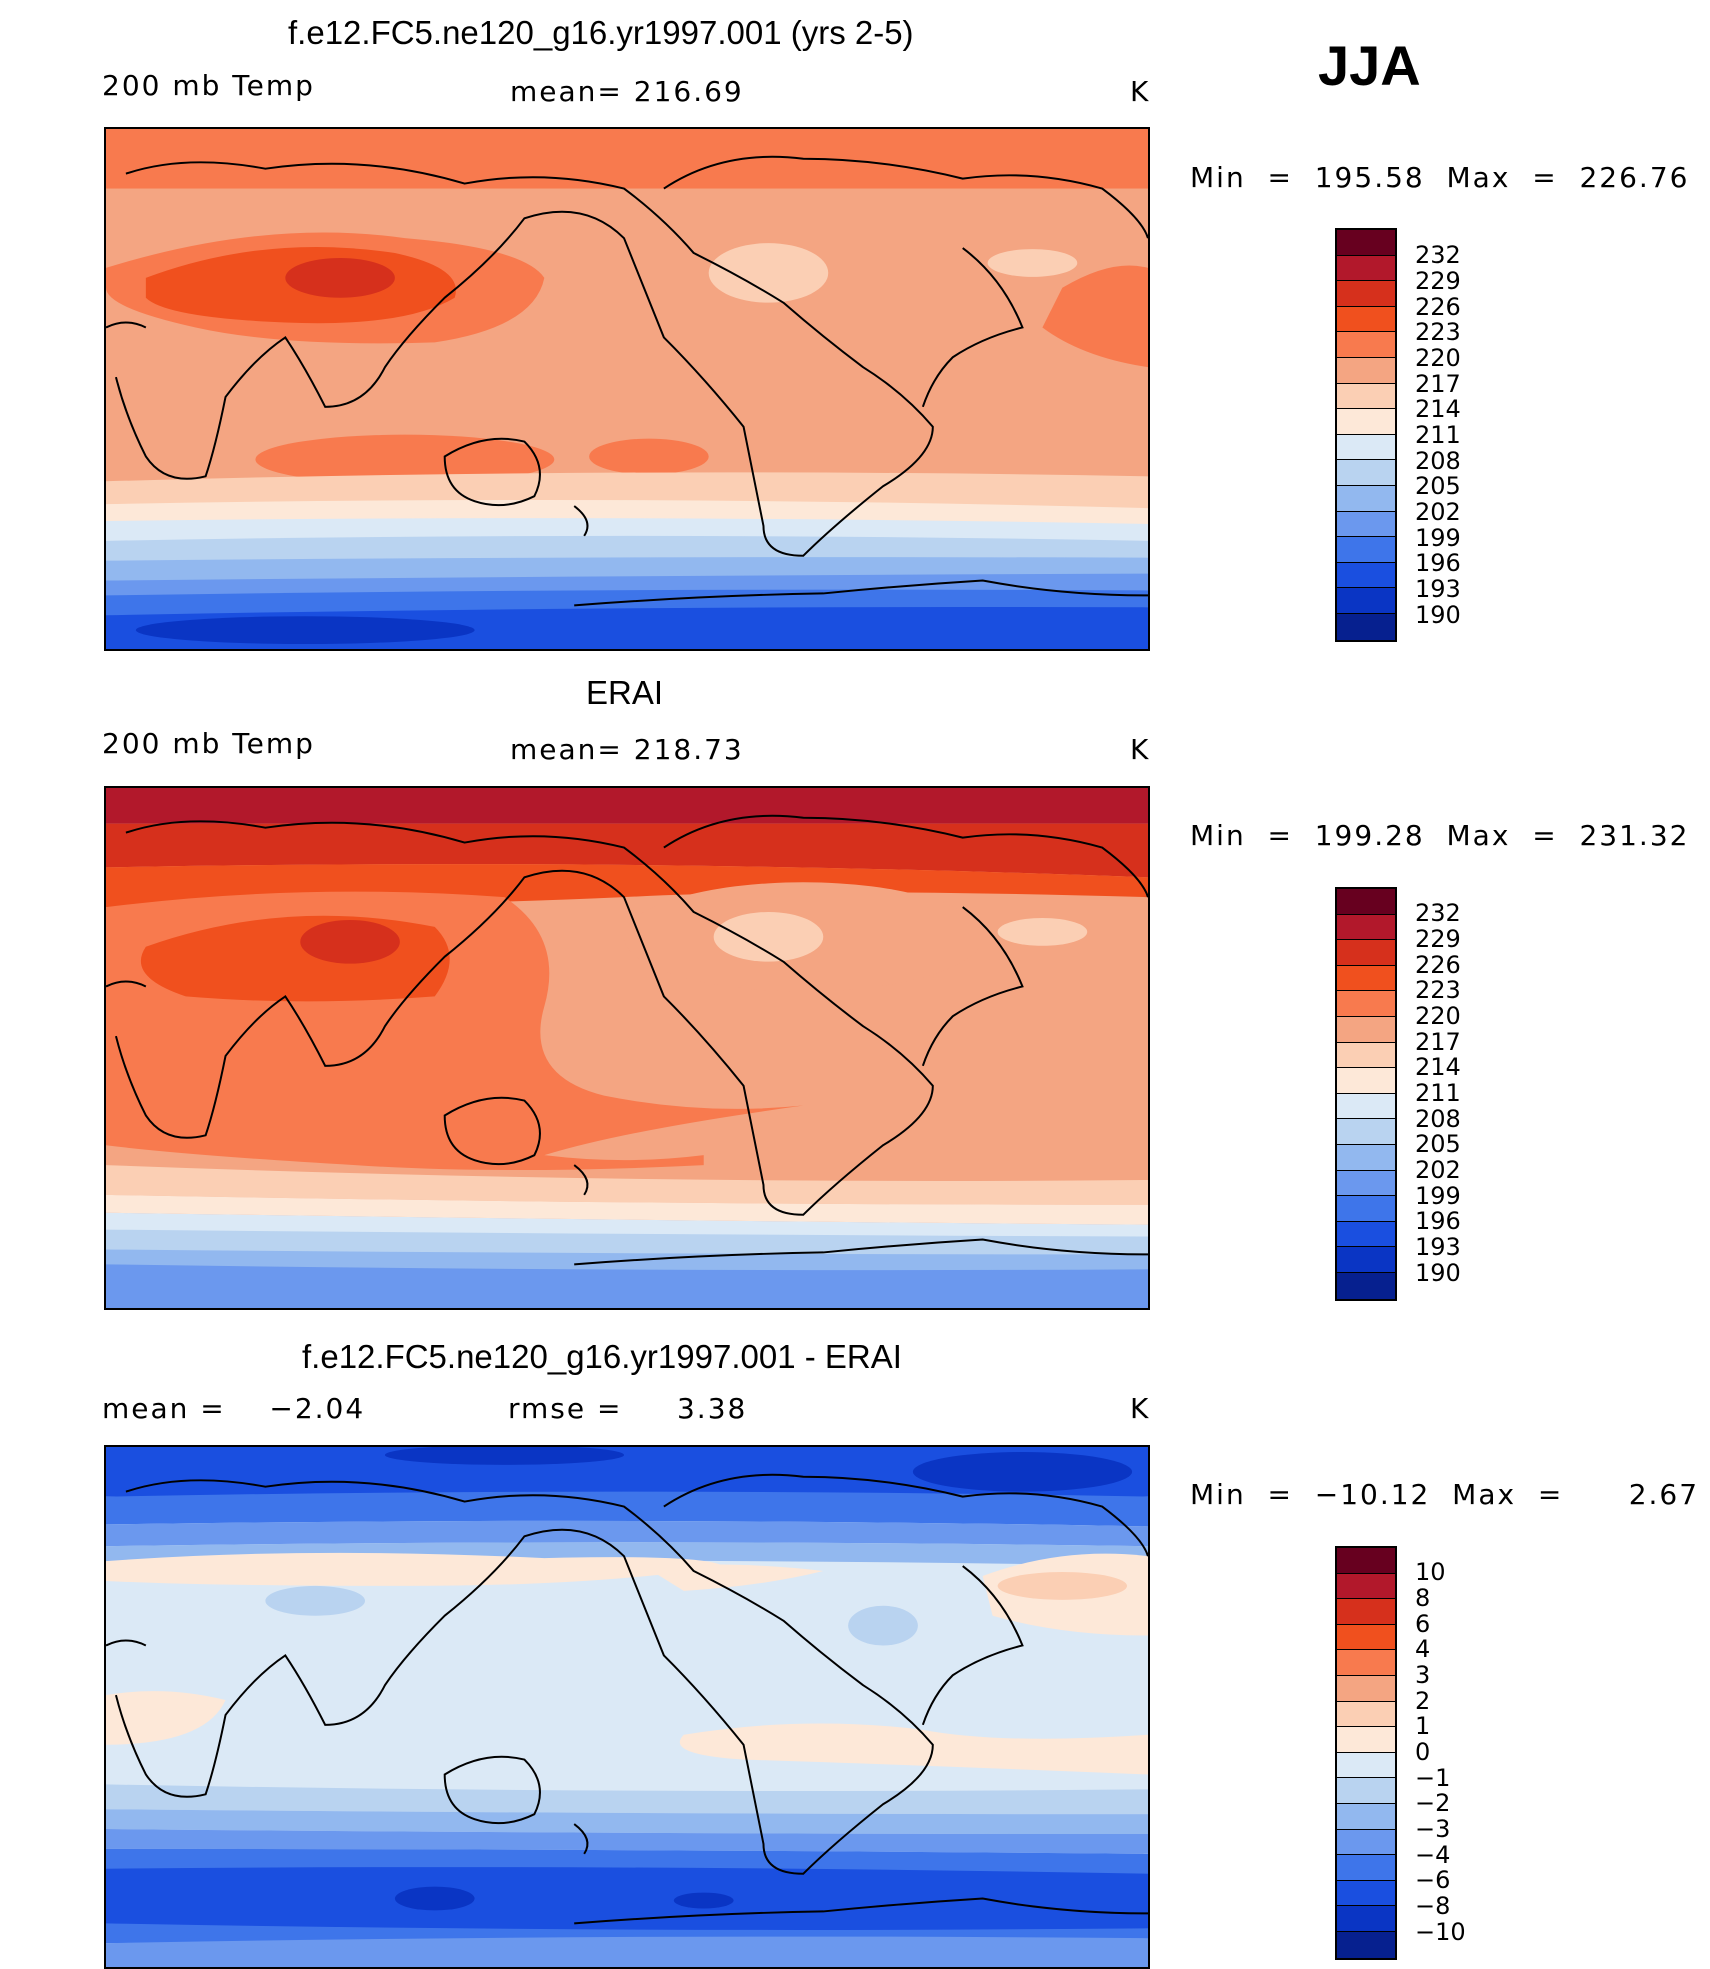 Image resolution: width=1710 pixels, height=1969 pixels. What do you see at coordinates (208, 743) in the screenshot?
I see `panel2-variable-label: 200 mb Temp` at bounding box center [208, 743].